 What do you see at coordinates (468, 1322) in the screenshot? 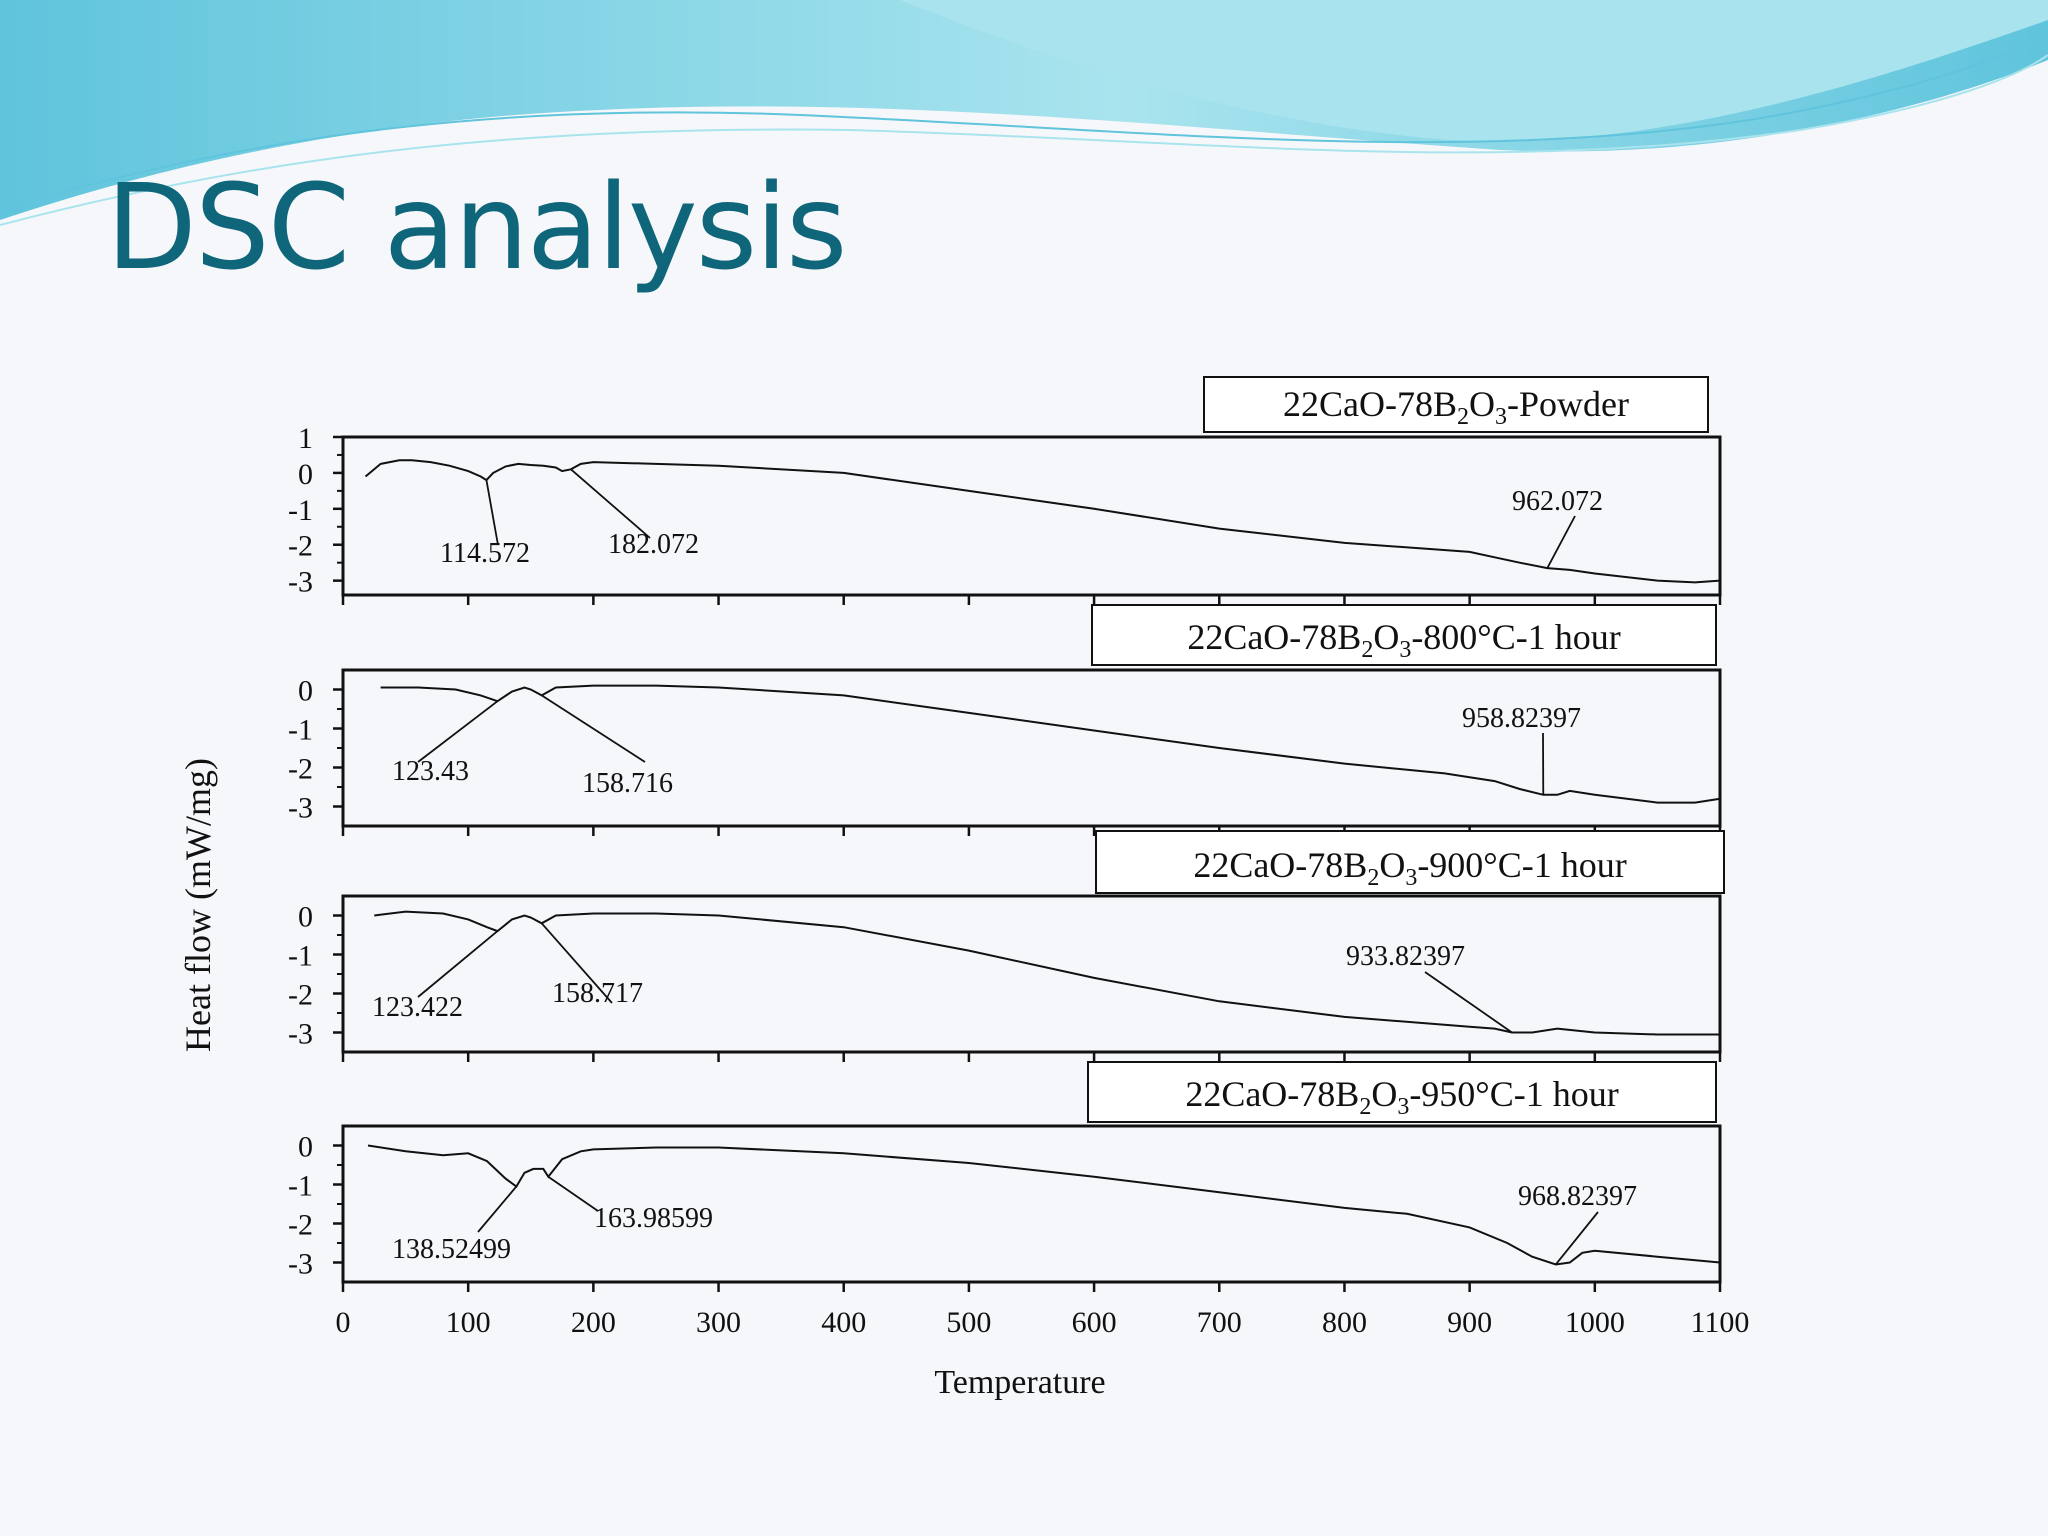
I see `x-tick-label: 100` at bounding box center [468, 1322].